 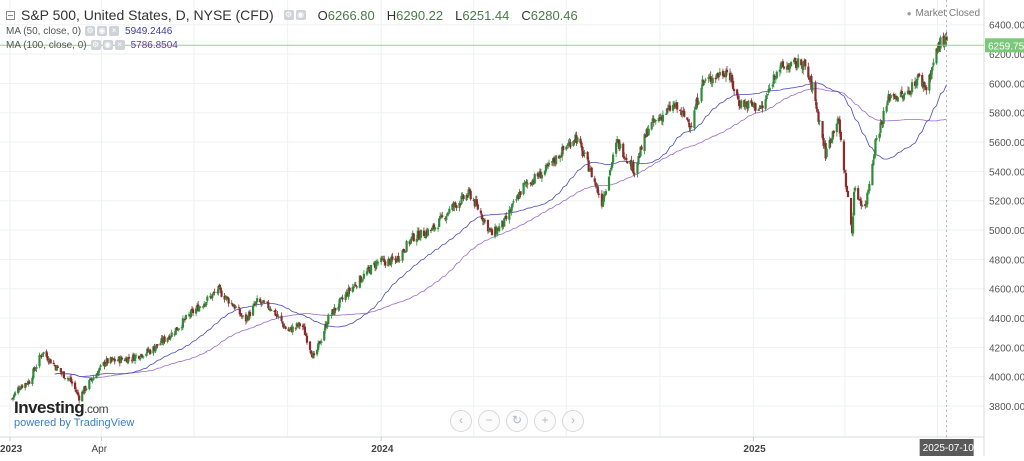 I want to click on y-tick-label: 4600.00, so click(x=1006, y=290).